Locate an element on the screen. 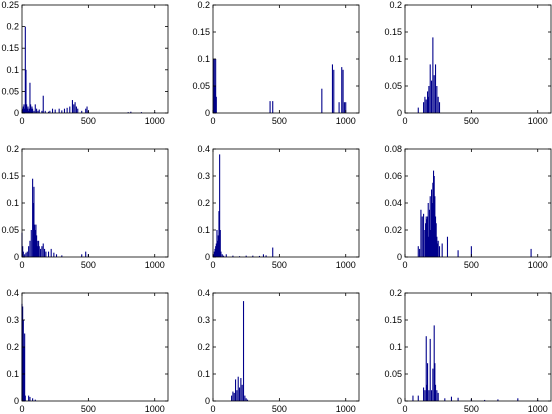 This screenshot has height=414, width=552. y-tick-label: 0.08 is located at coordinates (393, 149).